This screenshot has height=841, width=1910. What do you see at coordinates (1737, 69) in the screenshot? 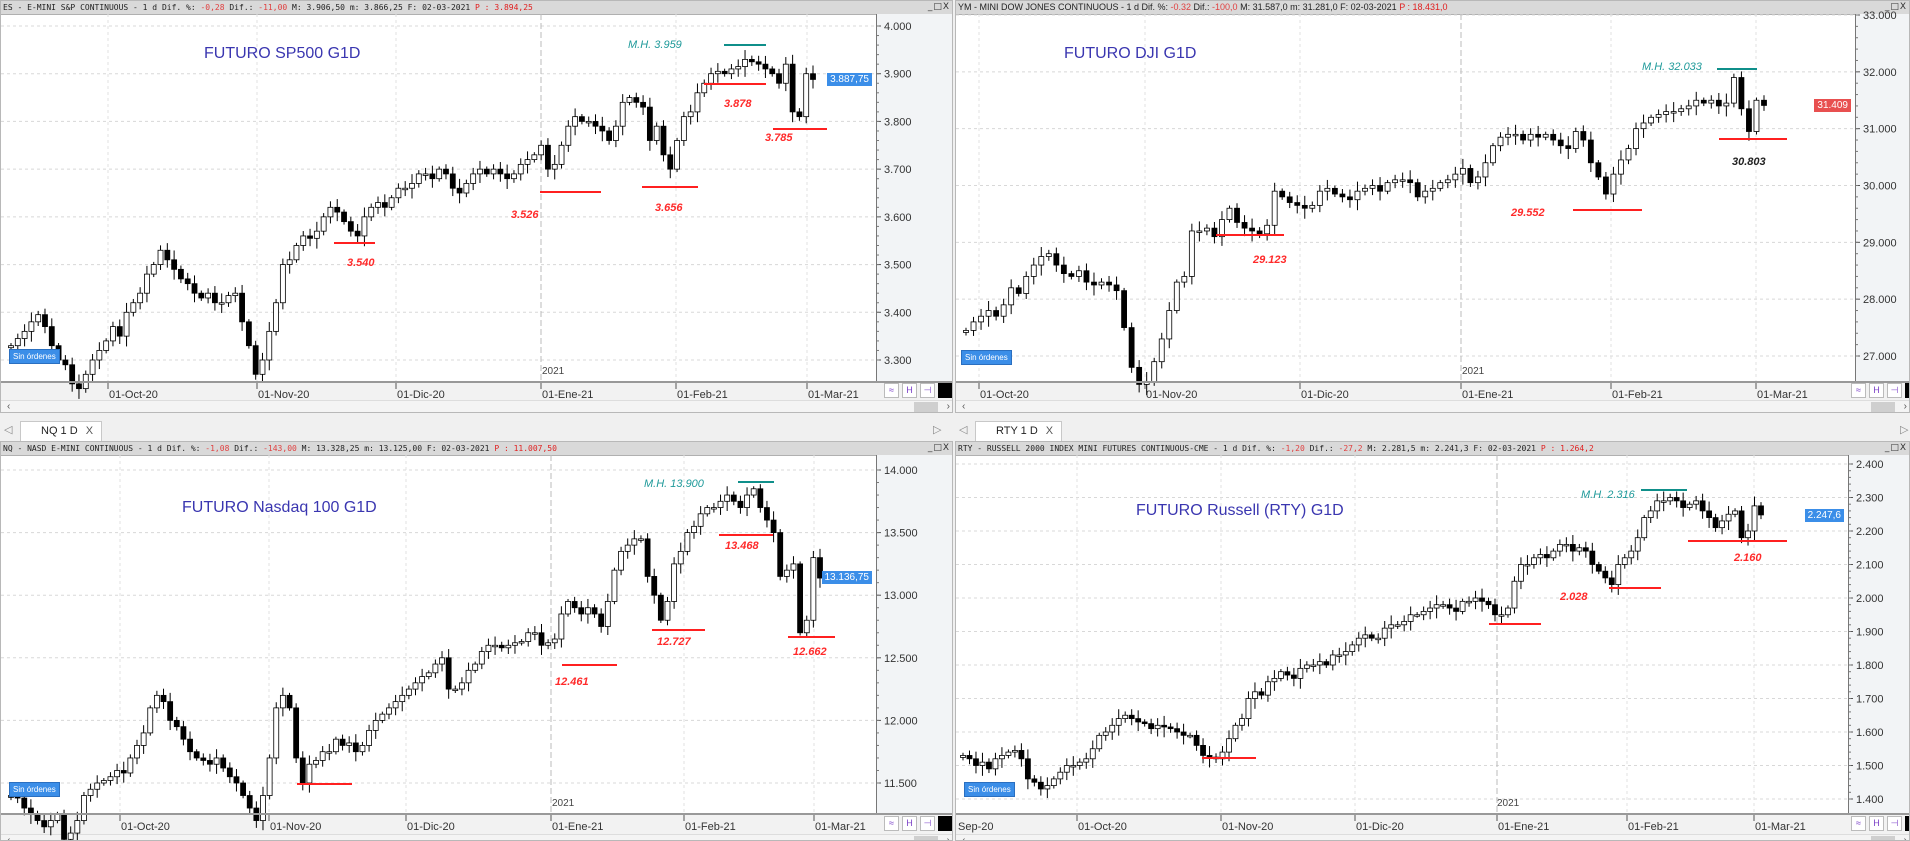
I see `max-high-line` at bounding box center [1737, 69].